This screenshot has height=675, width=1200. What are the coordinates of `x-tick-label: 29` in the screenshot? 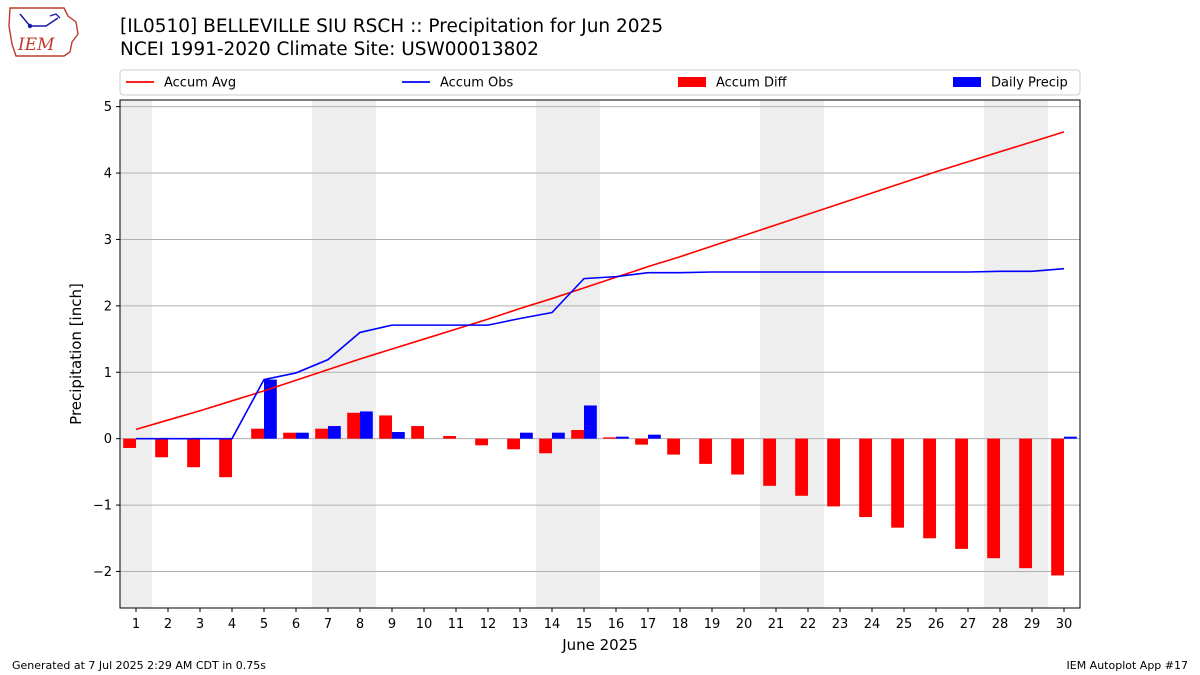 It's located at (1032, 624).